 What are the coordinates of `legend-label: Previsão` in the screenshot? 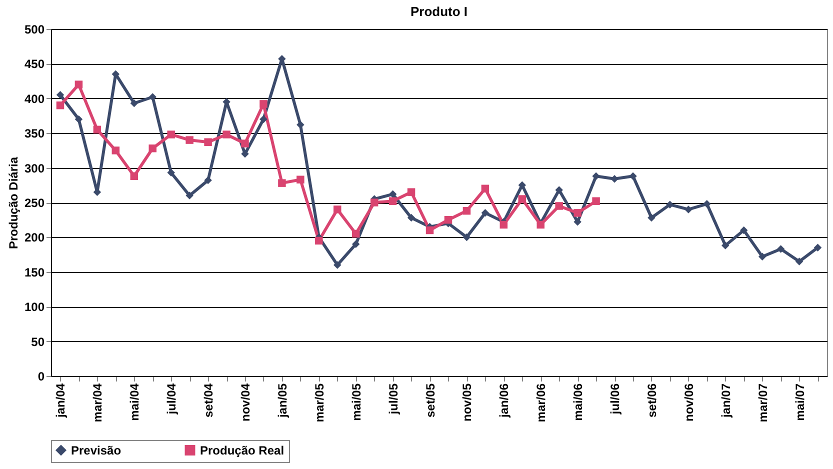 It's located at (96, 450).